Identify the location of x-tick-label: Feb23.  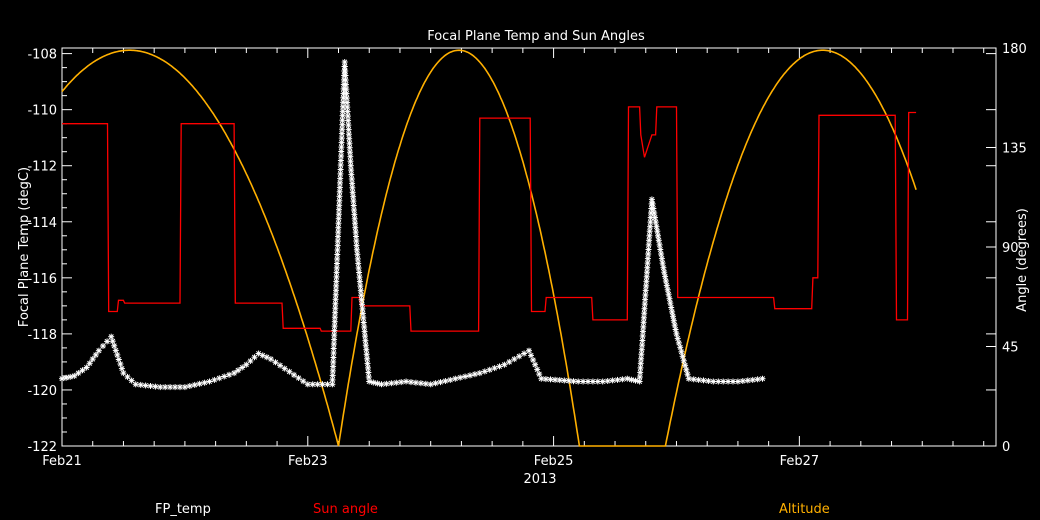
(308, 461).